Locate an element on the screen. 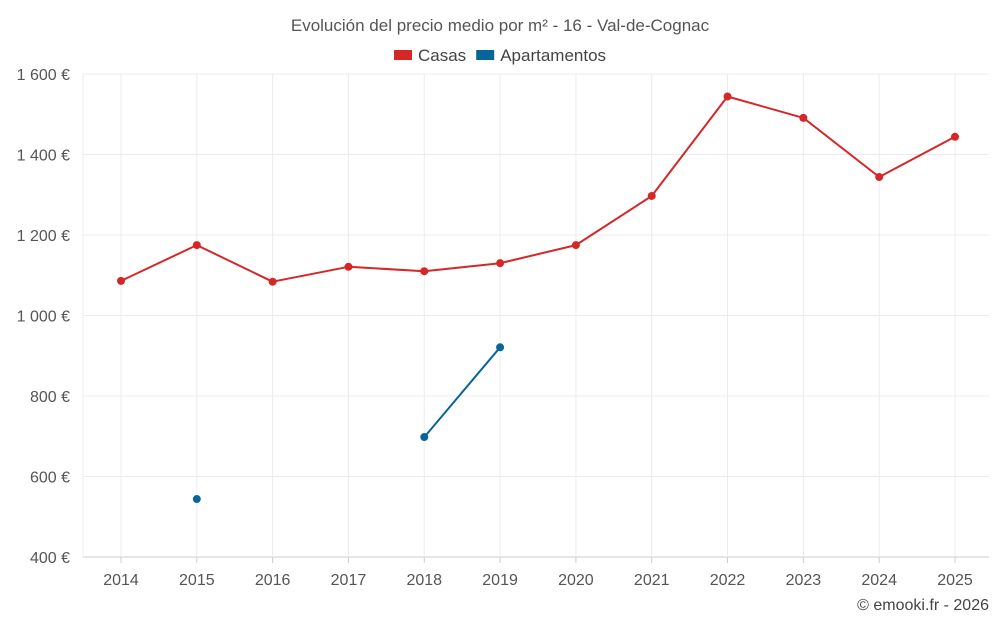  legend-item-casas: Casas is located at coordinates (430, 55).